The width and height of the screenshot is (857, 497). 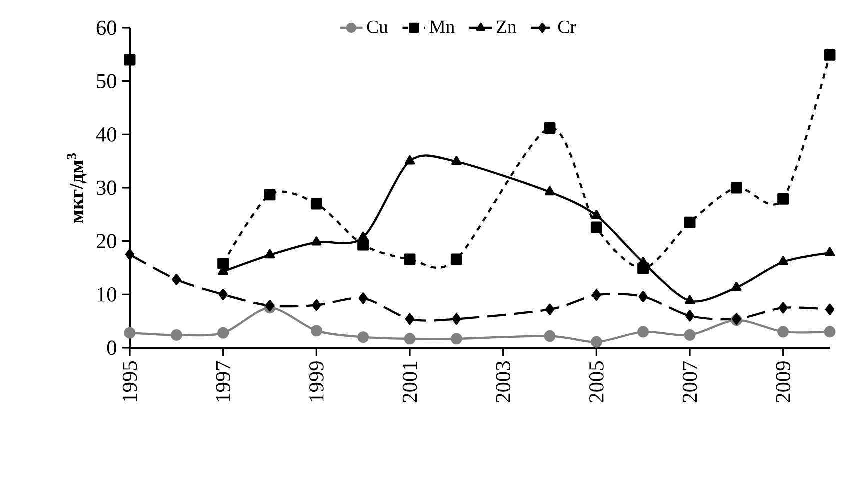 I want to click on x-tick-label: 2005, so click(x=596, y=382).